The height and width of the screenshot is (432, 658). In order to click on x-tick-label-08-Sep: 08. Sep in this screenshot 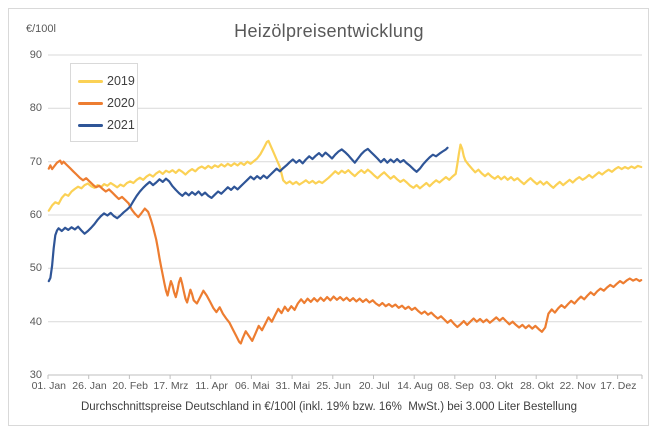, I will do `click(455, 386)`.